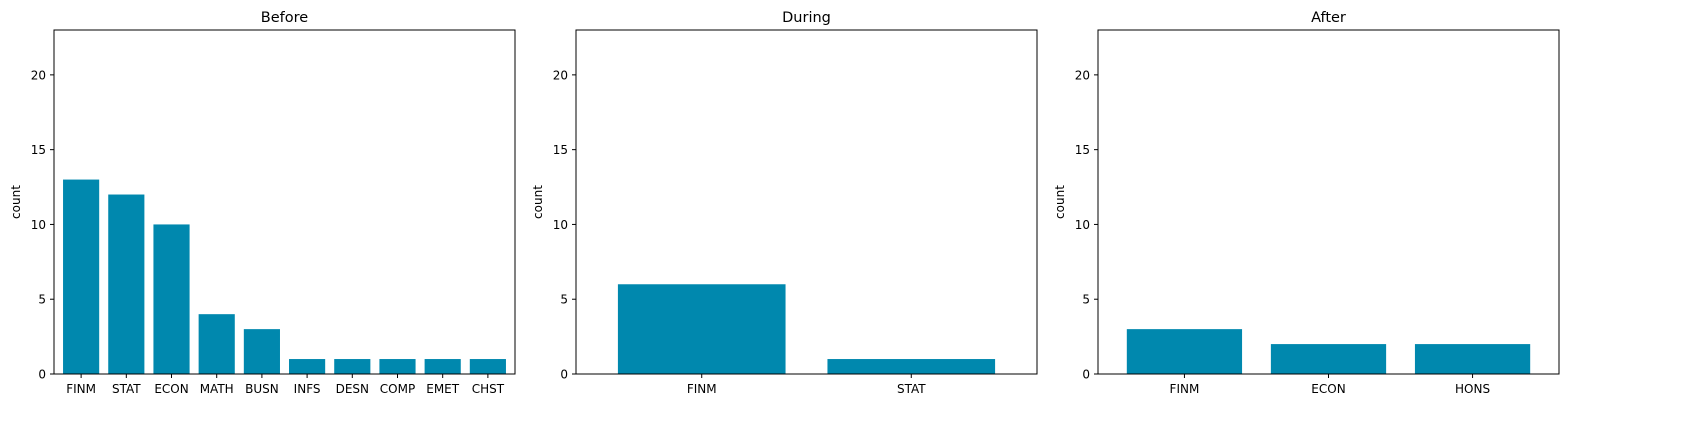  I want to click on bar-emet, so click(442, 366).